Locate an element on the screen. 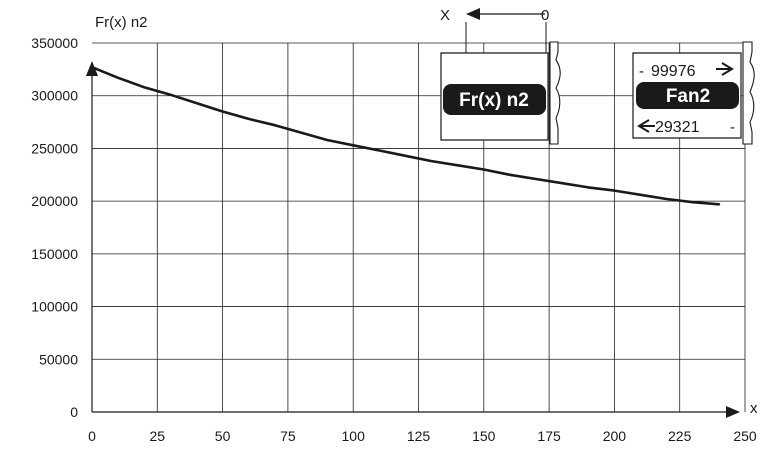 The height and width of the screenshot is (453, 769). fan-box-right-arrow-icon is located at coordinates (727, 69).